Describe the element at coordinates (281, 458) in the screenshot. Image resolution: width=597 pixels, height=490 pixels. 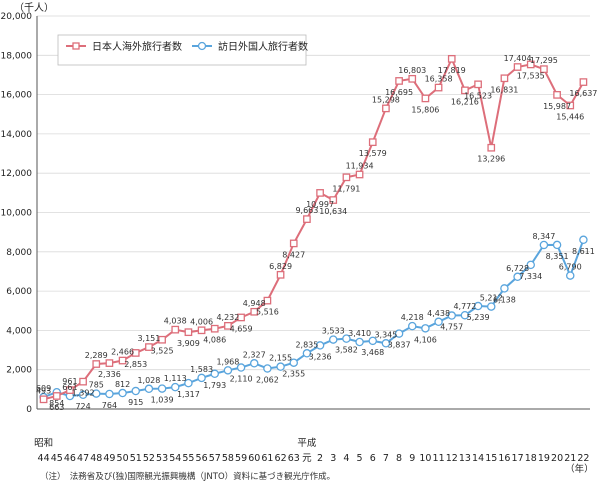
I see `x-tick-label: 62` at that location.